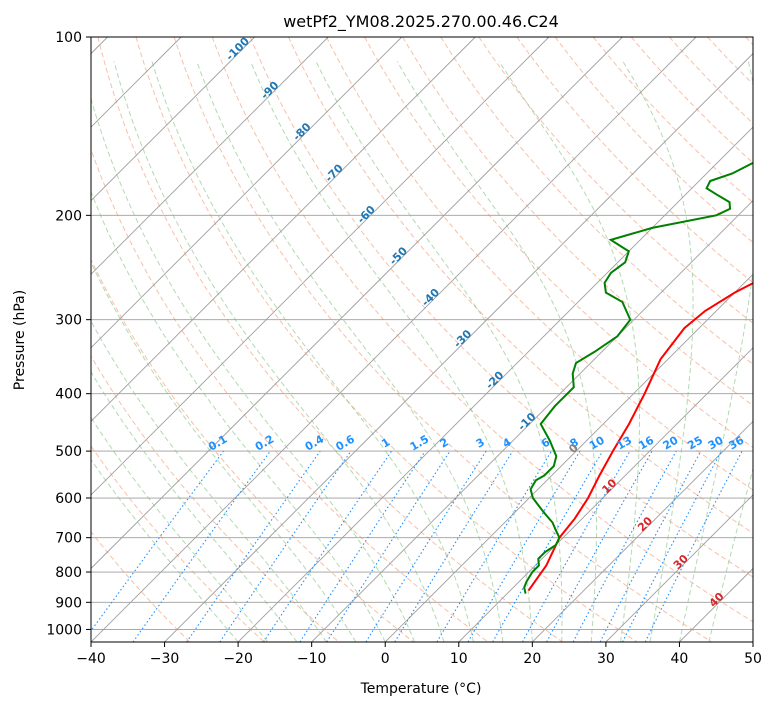 Image resolution: width=775 pixels, height=708 pixels. I want to click on y-tick-label: 1000, so click(64, 630).